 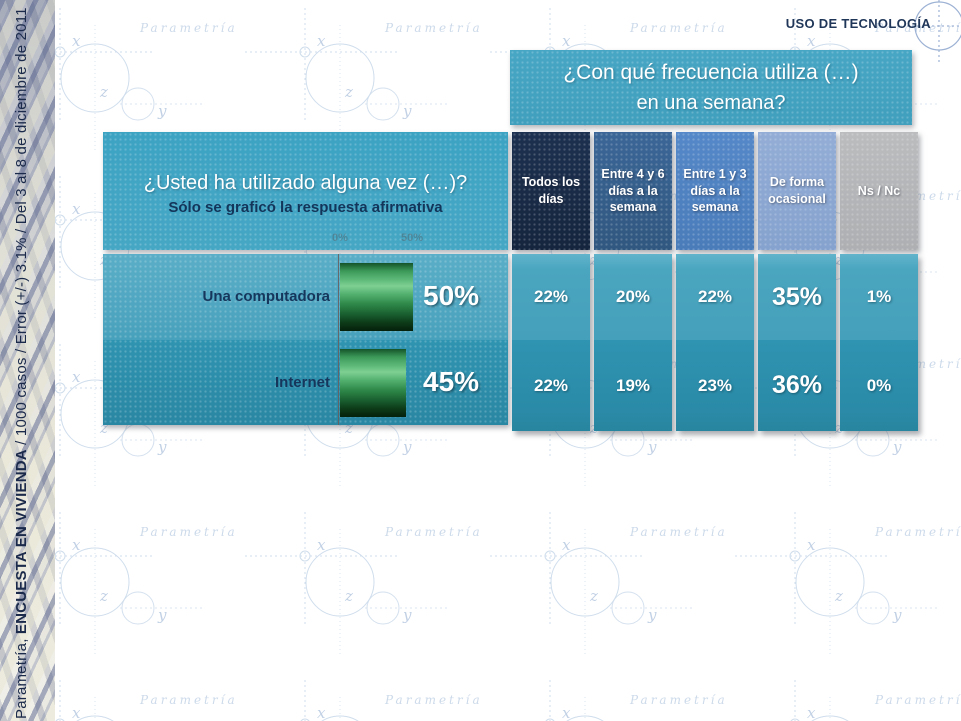 What do you see at coordinates (302, 382) in the screenshot?
I see `row-label-internet: Internet` at bounding box center [302, 382].